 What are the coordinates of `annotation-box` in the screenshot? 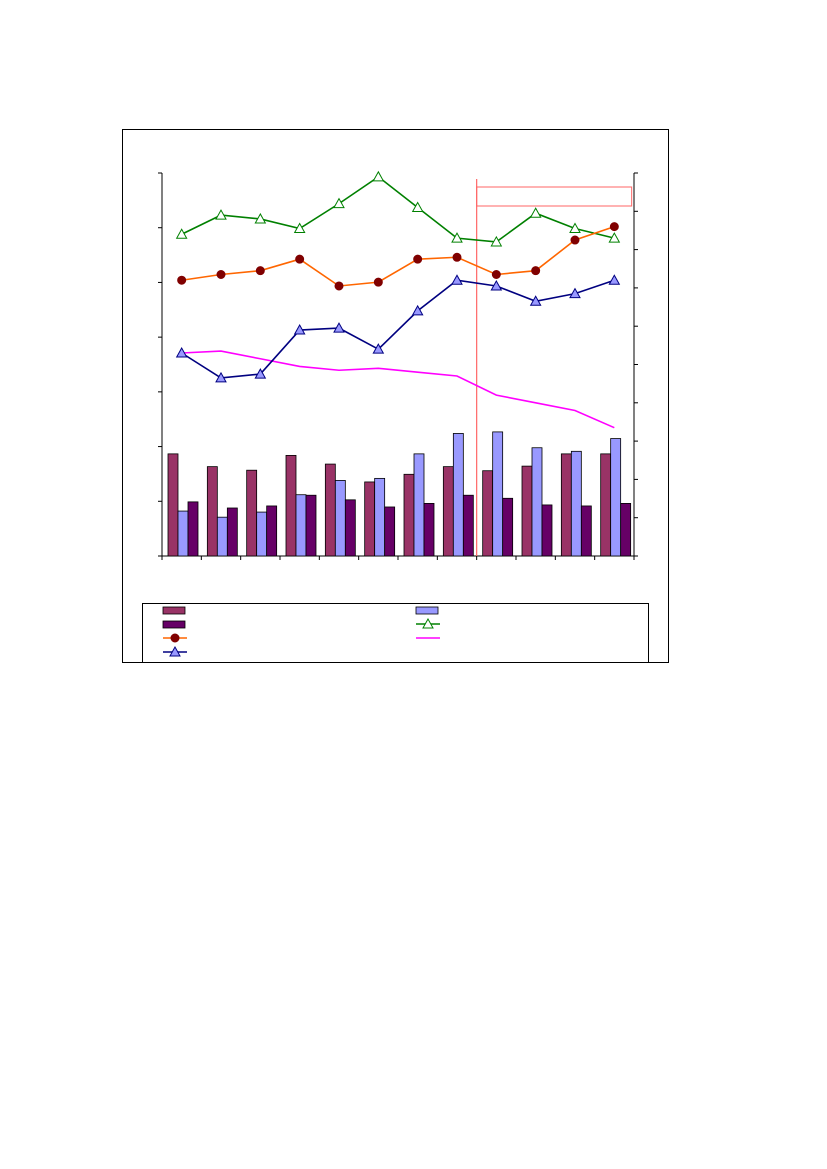 It's located at (554, 196).